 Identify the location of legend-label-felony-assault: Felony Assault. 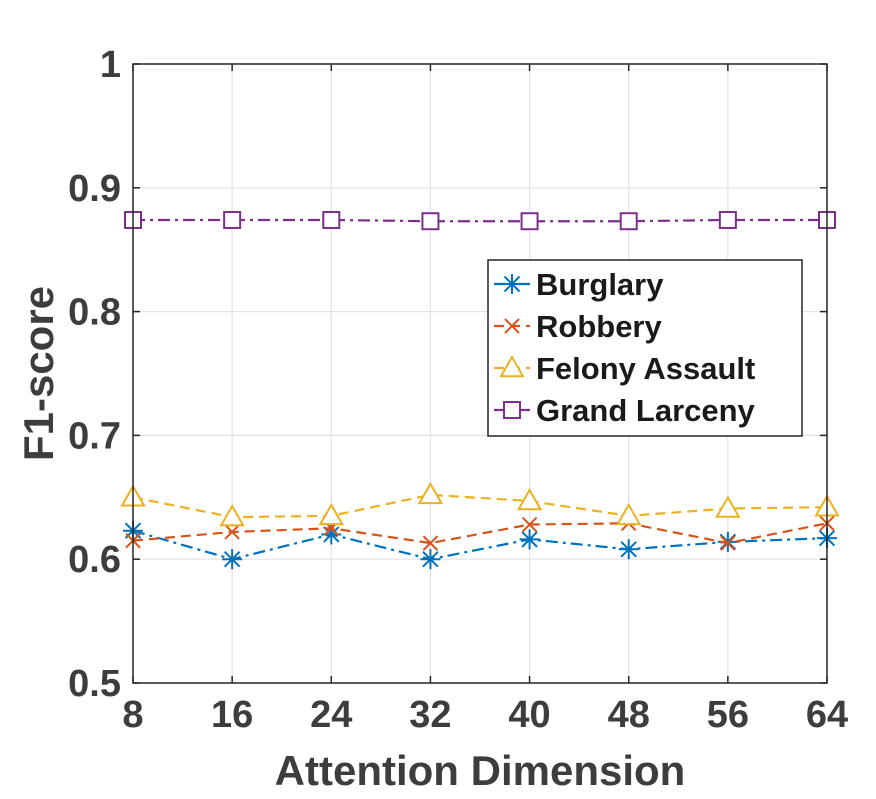
(645, 368).